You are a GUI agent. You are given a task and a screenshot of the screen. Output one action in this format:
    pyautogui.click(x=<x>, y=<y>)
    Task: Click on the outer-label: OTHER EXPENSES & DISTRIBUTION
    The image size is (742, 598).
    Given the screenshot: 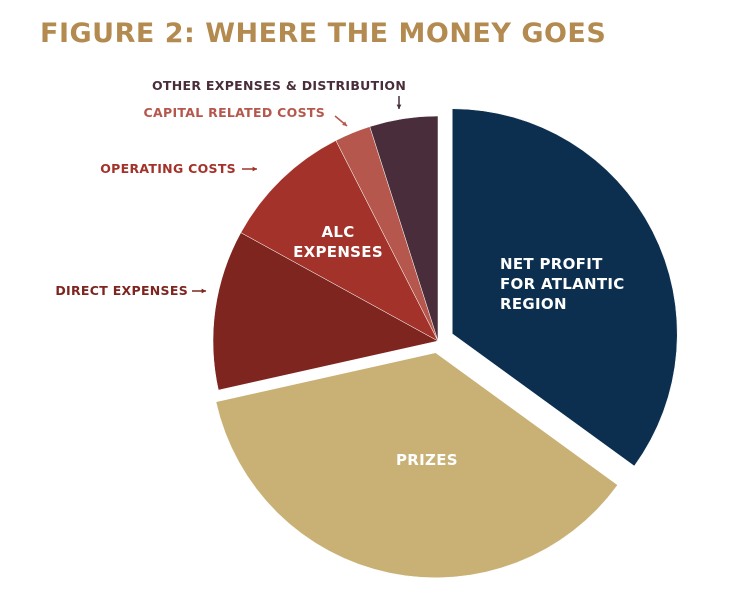 What is the action you would take?
    pyautogui.click(x=279, y=85)
    